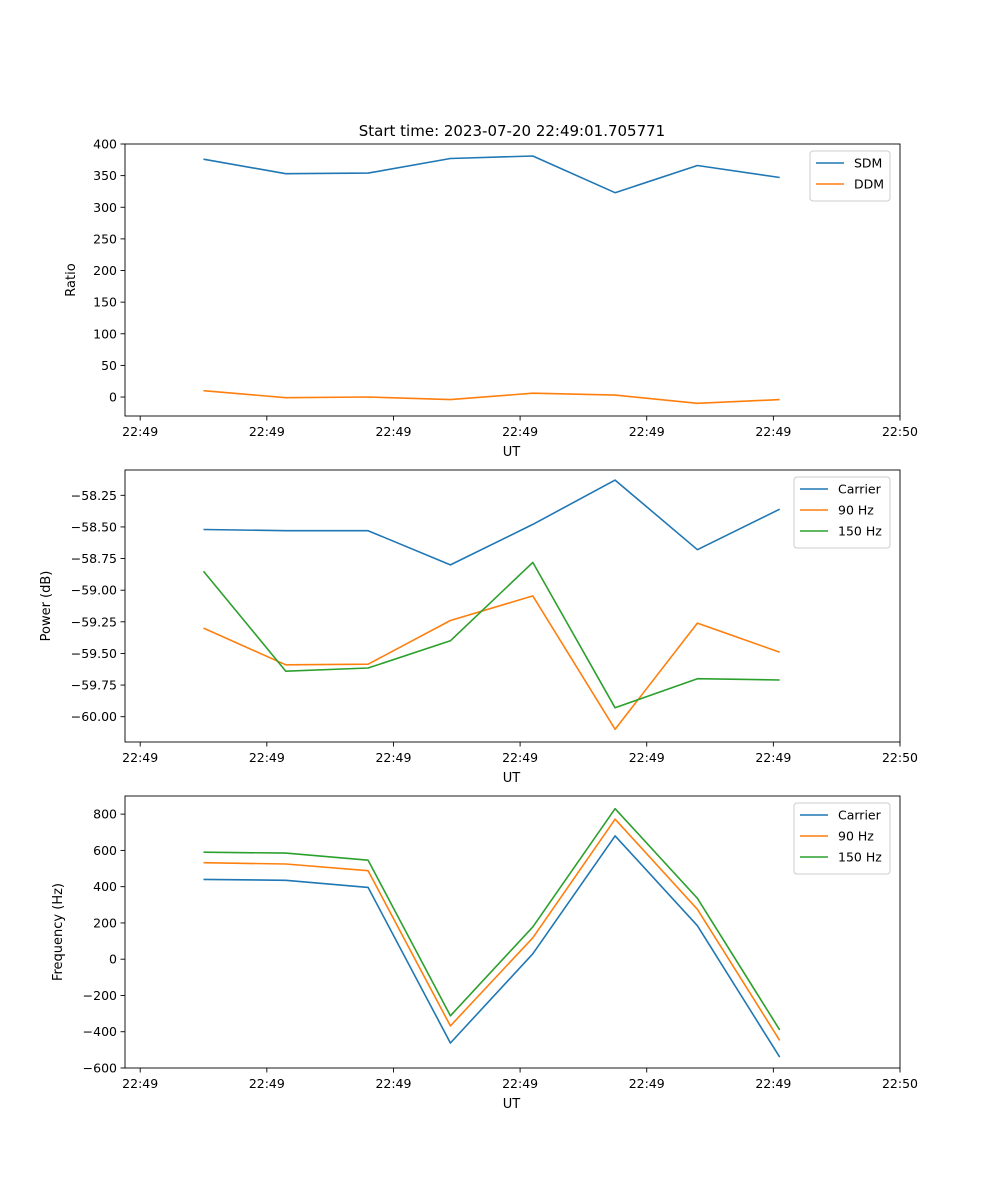 This screenshot has height=1200, width=1000. Describe the element at coordinates (491, 174) in the screenshot. I see `series-line-sdm` at that location.